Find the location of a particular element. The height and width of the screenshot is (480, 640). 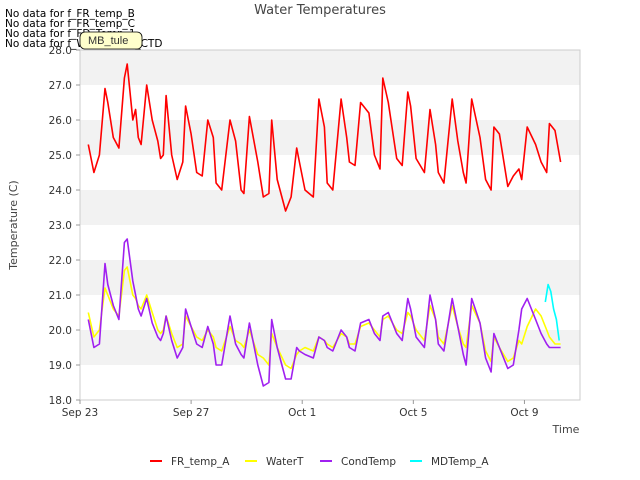

y-tick-label: 24.0 is located at coordinates (60, 191).